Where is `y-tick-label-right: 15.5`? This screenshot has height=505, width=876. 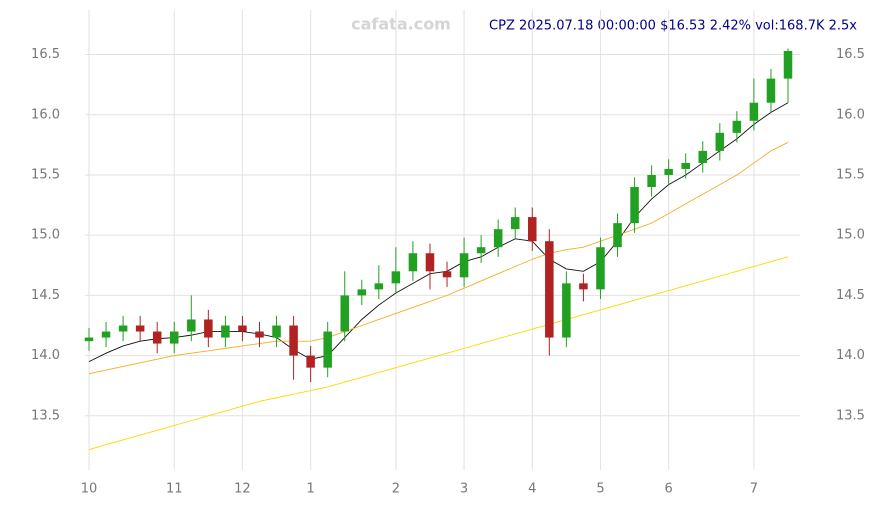 y-tick-label-right: 15.5 is located at coordinates (850, 174).